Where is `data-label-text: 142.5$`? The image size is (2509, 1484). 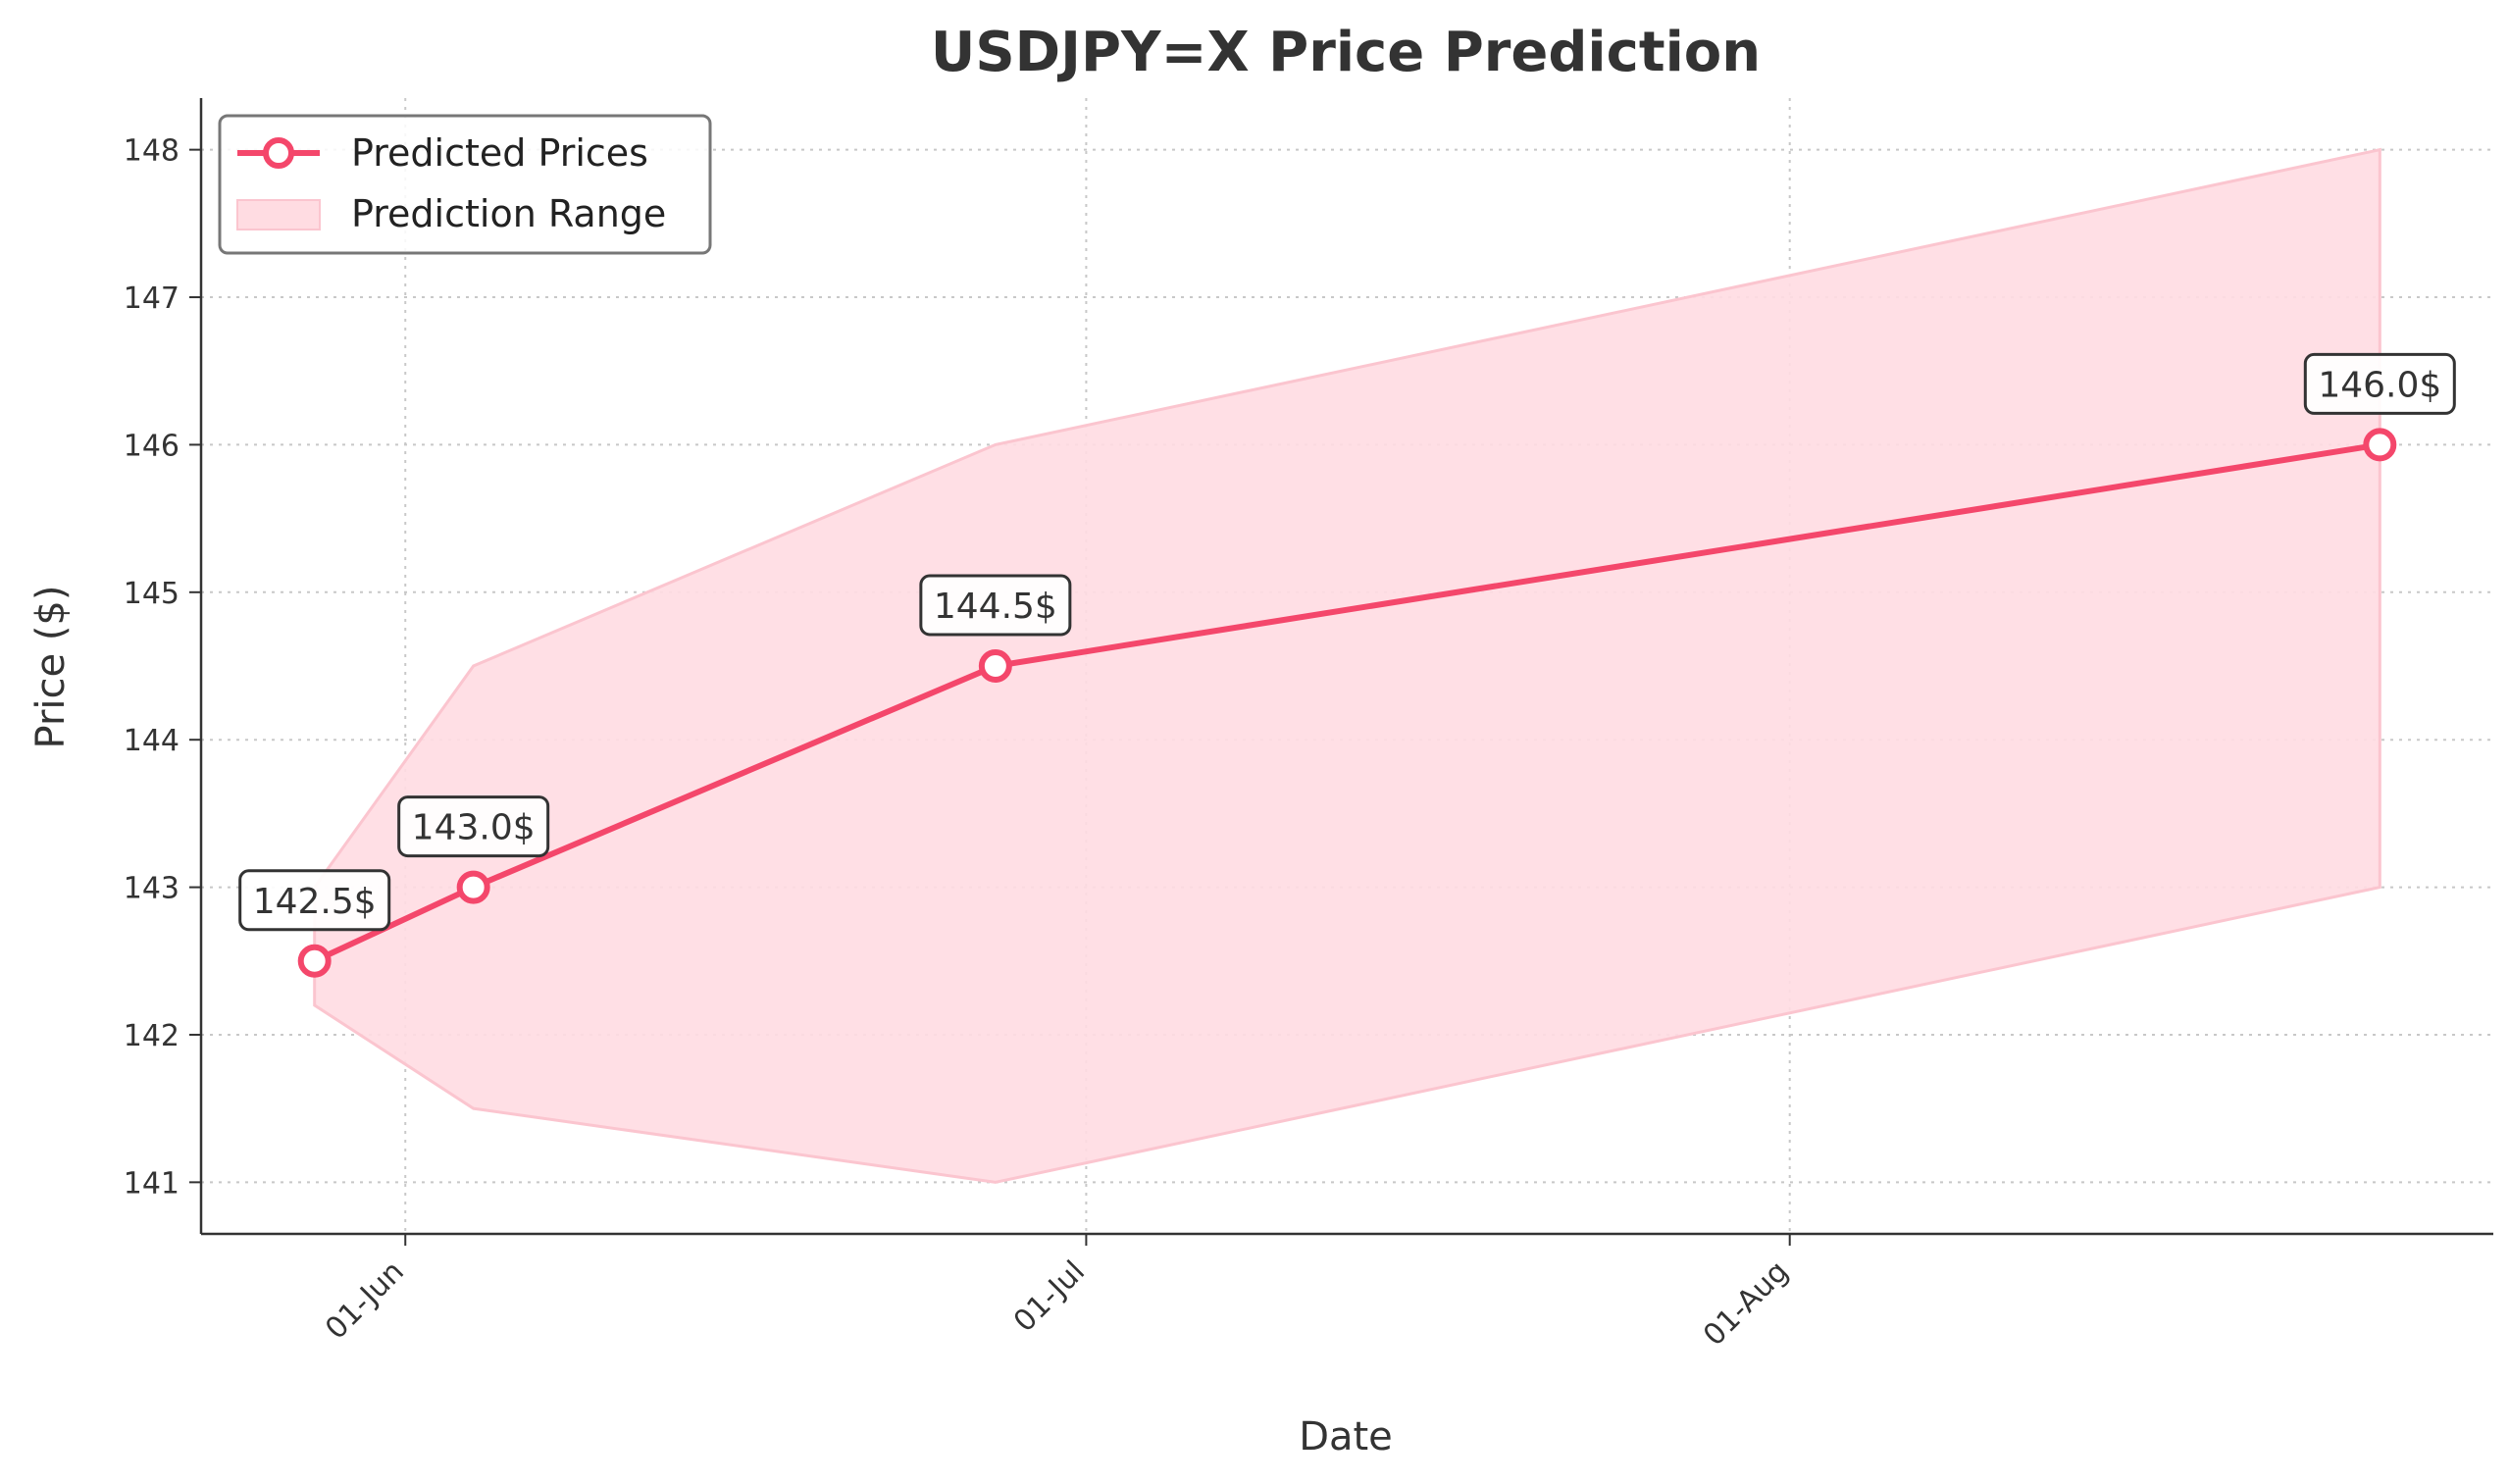 data-label-text: 142.5$ is located at coordinates (315, 902).